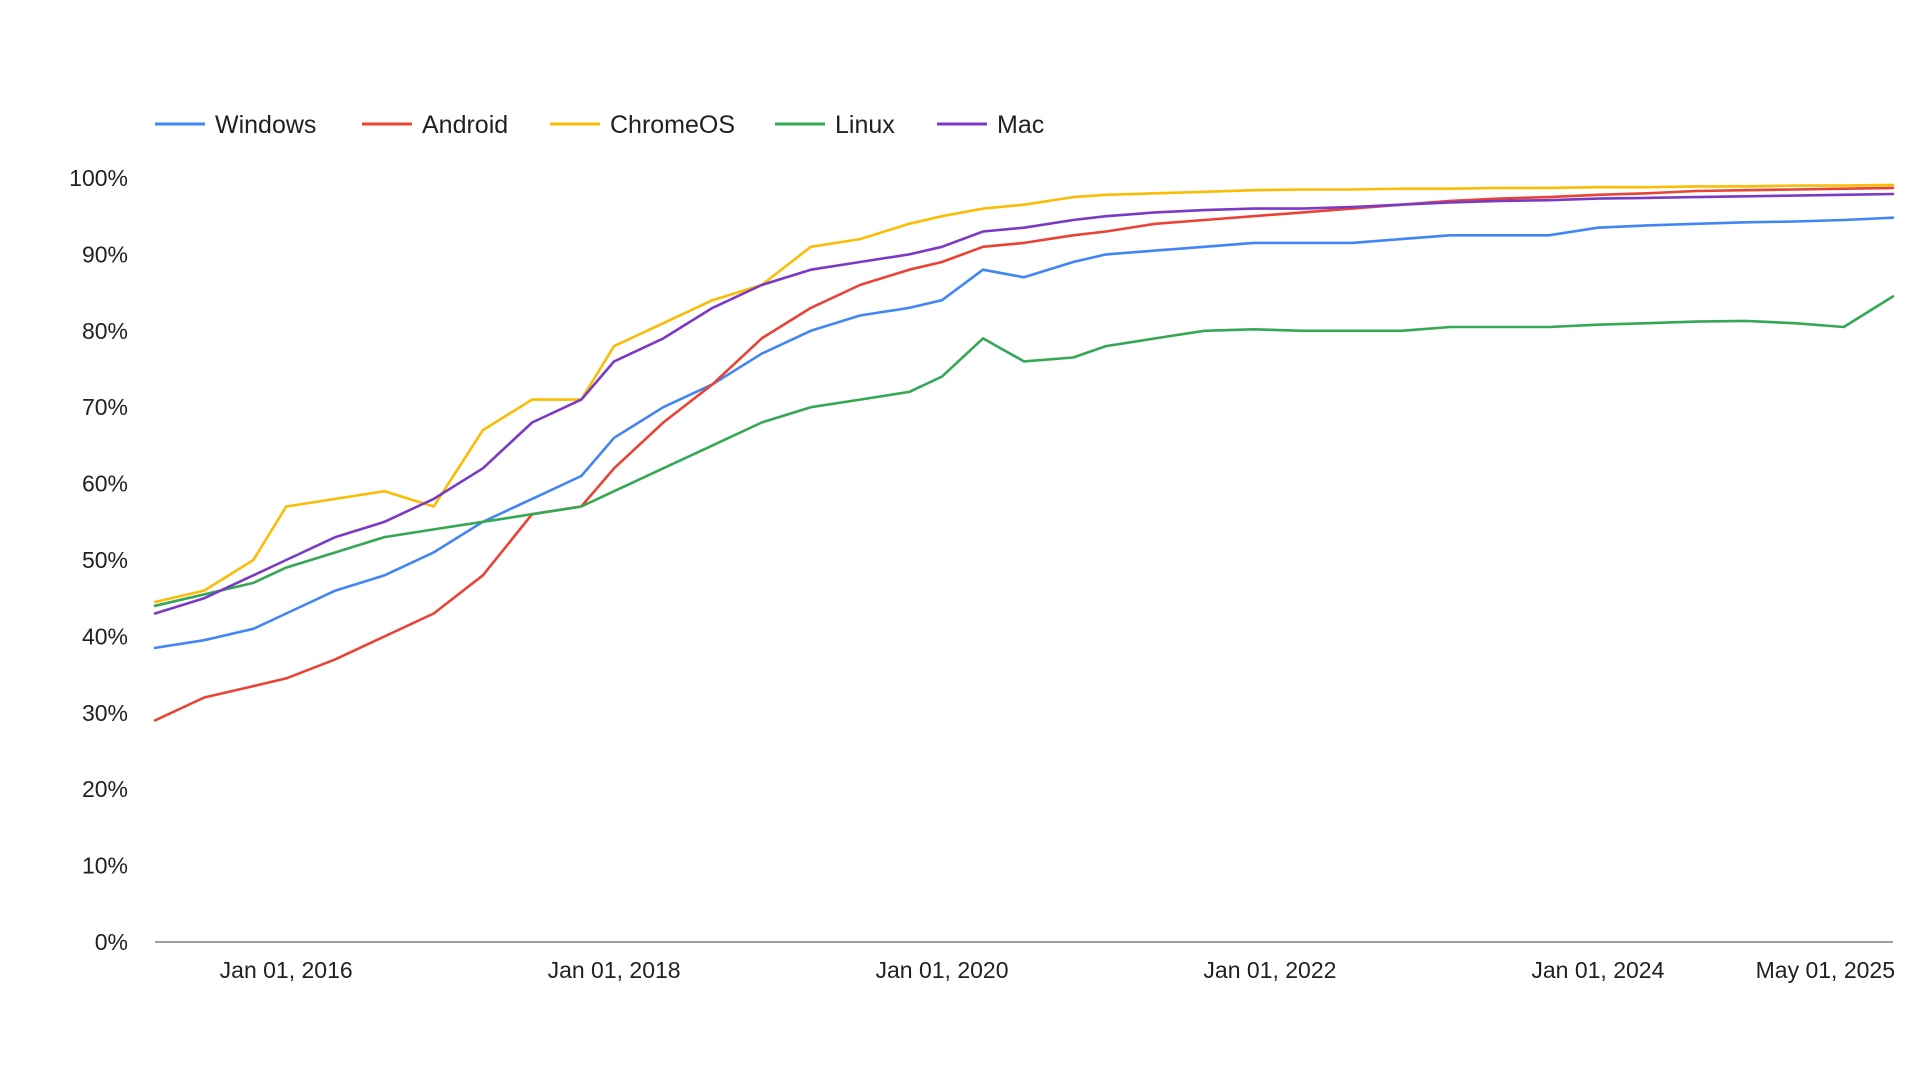 This screenshot has height=1080, width=1920. What do you see at coordinates (105, 407) in the screenshot?
I see `y-tick-label: 70%` at bounding box center [105, 407].